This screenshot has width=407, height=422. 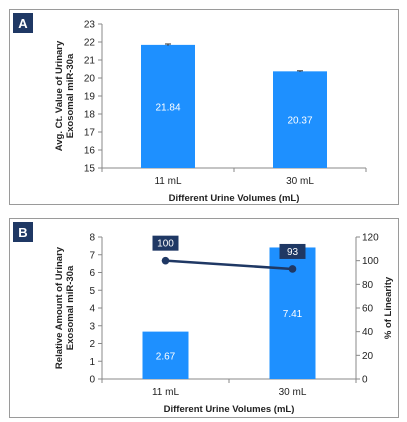 What do you see at coordinates (90, 43) in the screenshot?
I see `y-tick-label: 22` at bounding box center [90, 43].